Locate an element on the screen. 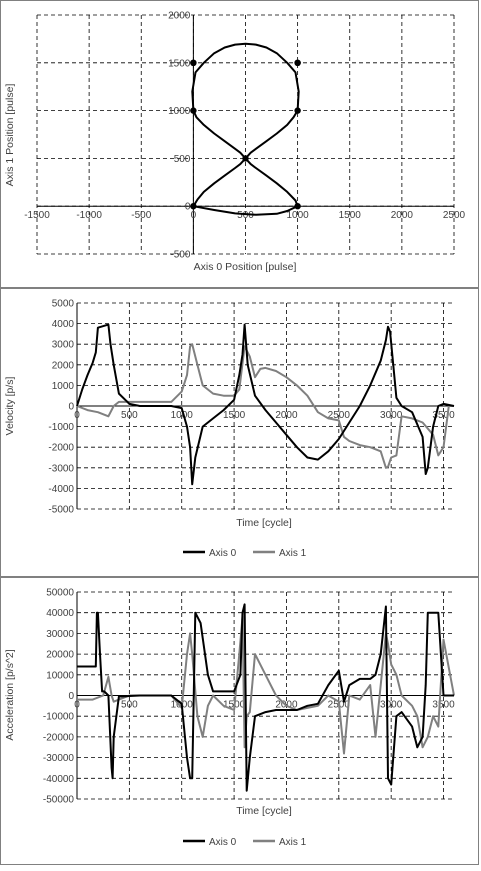  y-tick-label: -20000 is located at coordinates (59, 737).